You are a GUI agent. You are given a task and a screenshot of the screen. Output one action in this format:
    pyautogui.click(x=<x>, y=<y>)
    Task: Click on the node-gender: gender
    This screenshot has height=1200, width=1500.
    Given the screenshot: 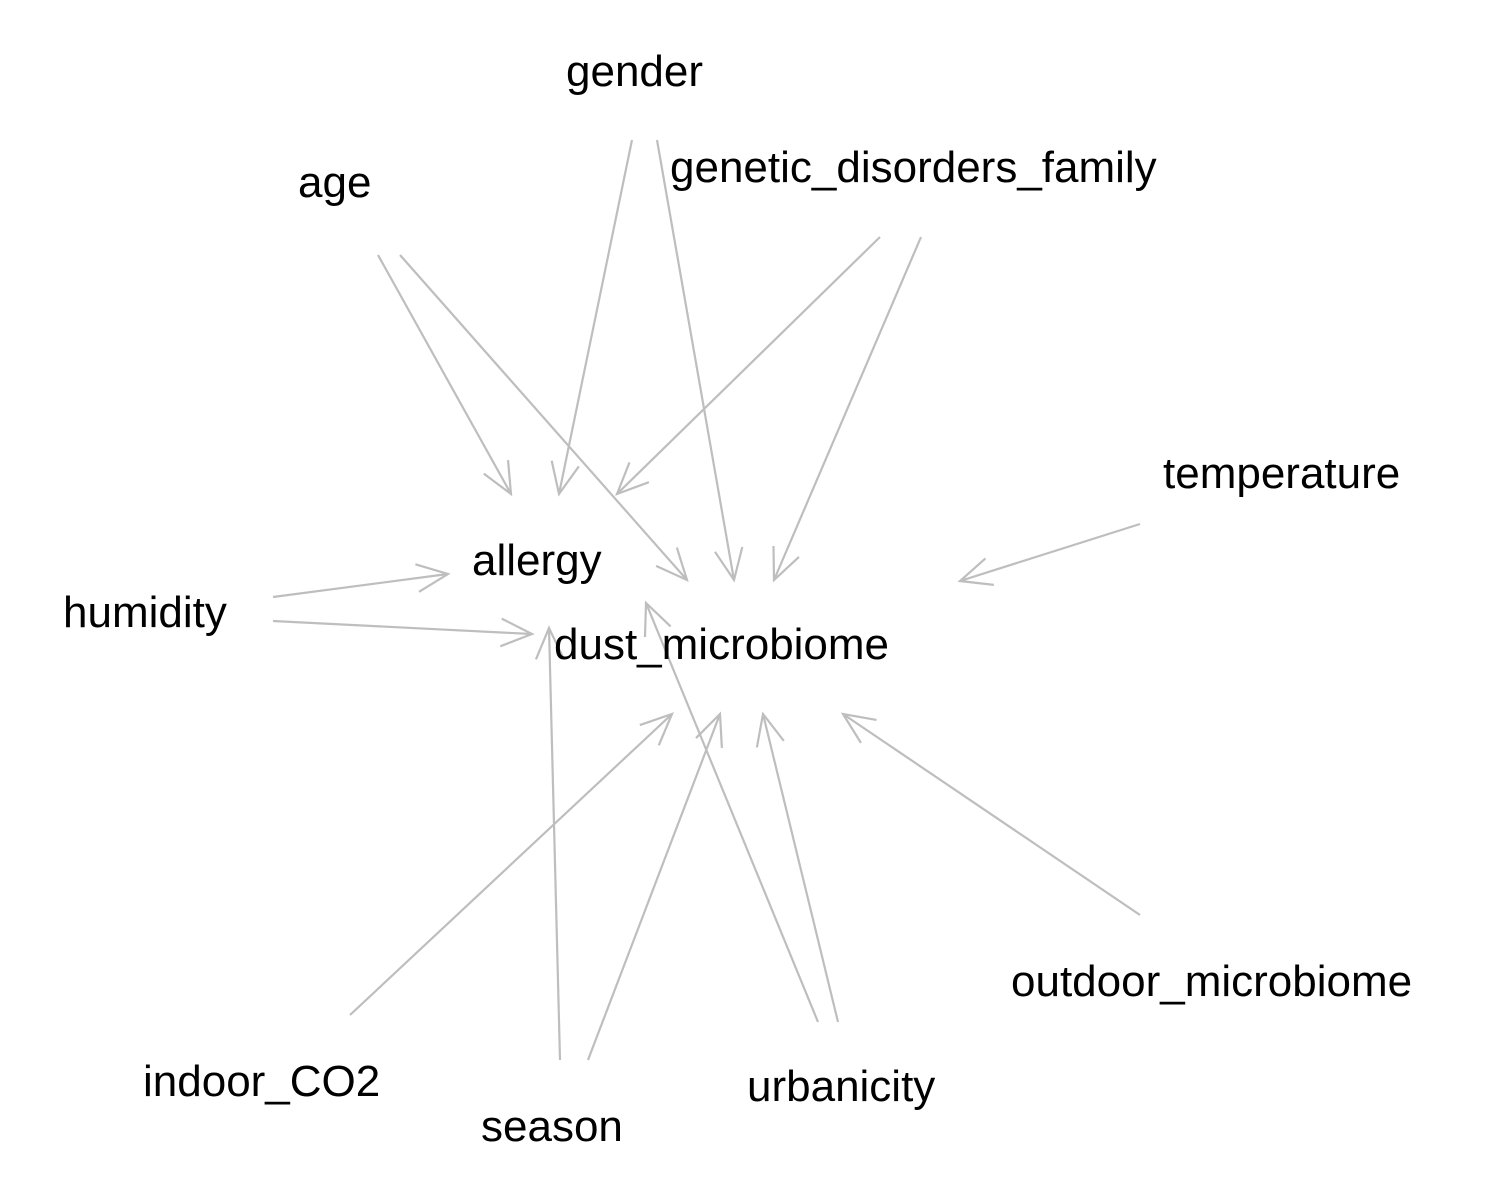 What is the action you would take?
    pyautogui.click(x=634, y=71)
    